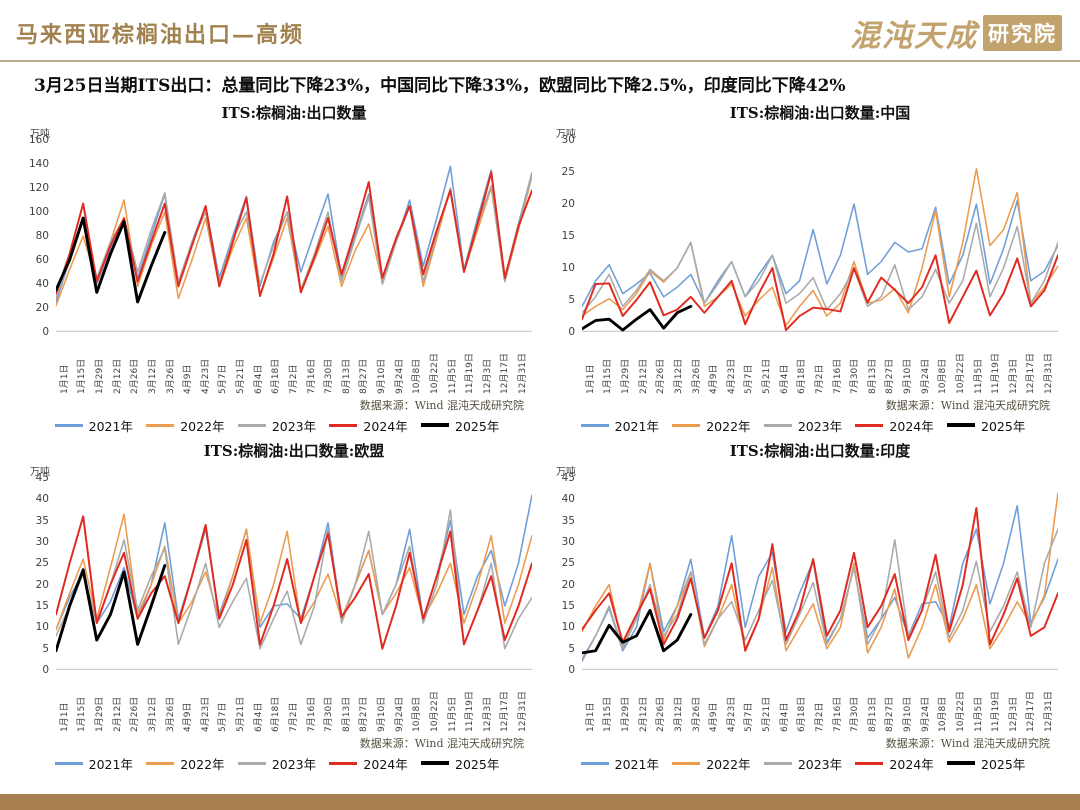 The height and width of the screenshot is (810, 1080). What do you see at coordinates (258, 379) in the screenshot?
I see `x-tick-label: 6月4日` at bounding box center [258, 379].